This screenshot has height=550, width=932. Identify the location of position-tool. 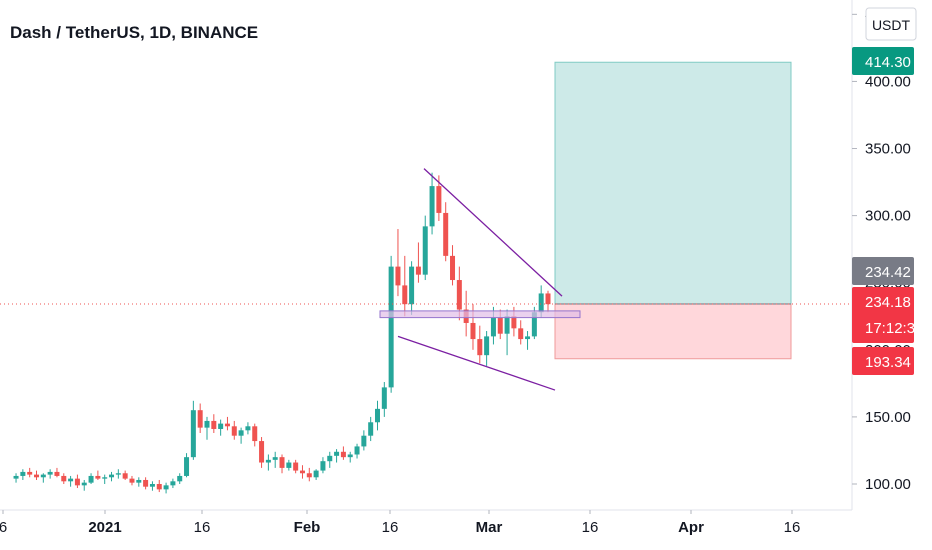
(673, 210).